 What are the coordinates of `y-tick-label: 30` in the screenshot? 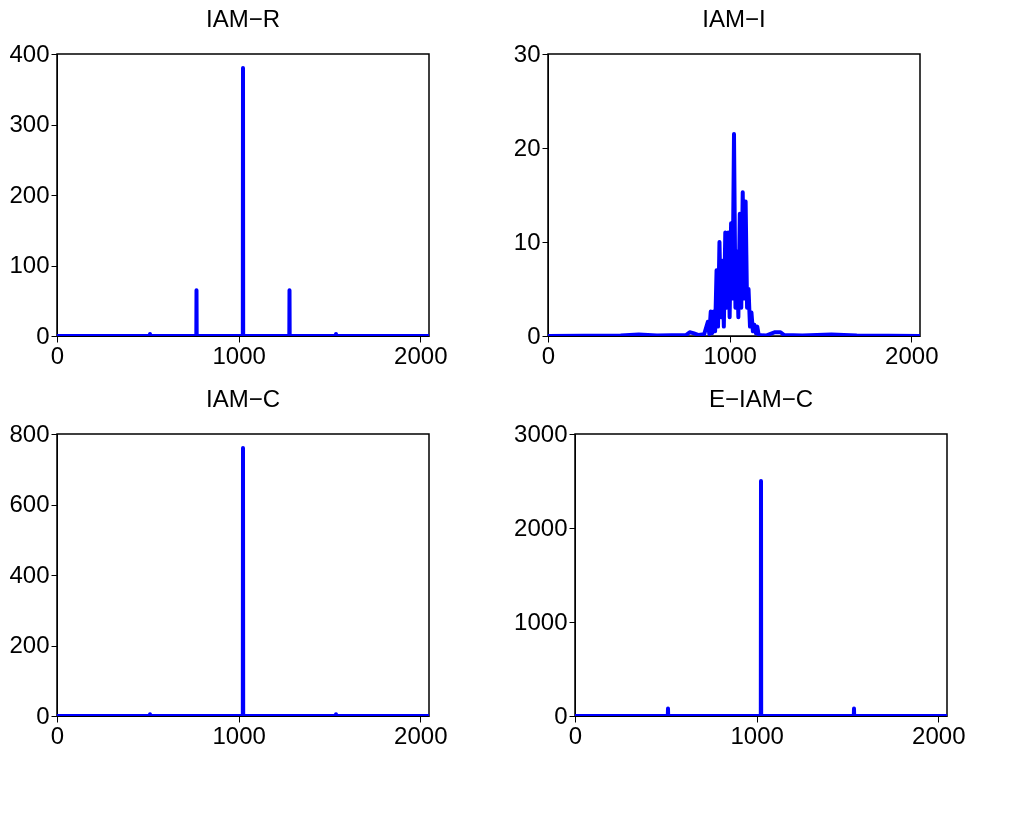 It's located at (527, 53).